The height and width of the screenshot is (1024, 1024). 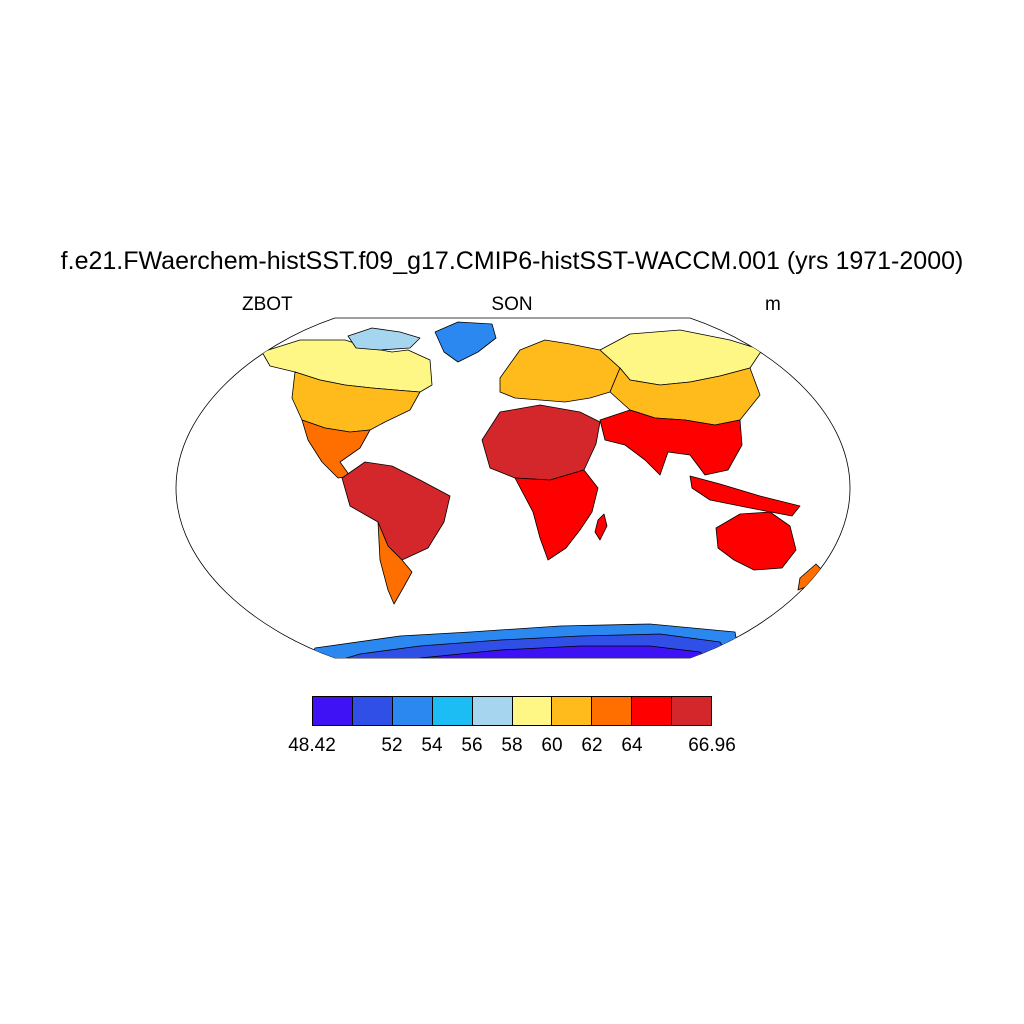 I want to click on season-label: SON, so click(x=512, y=304).